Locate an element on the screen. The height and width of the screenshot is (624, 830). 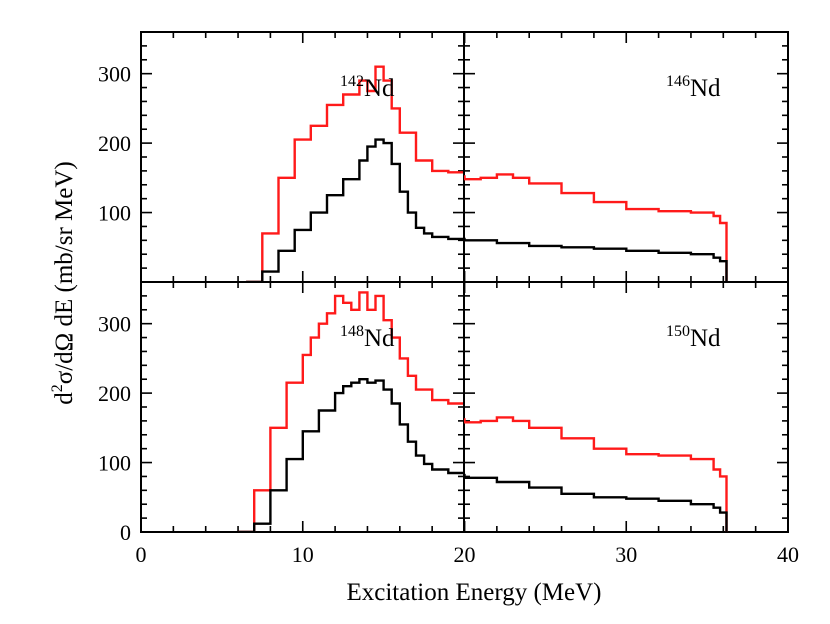
x-tick-label: 10 is located at coordinates (303, 554).